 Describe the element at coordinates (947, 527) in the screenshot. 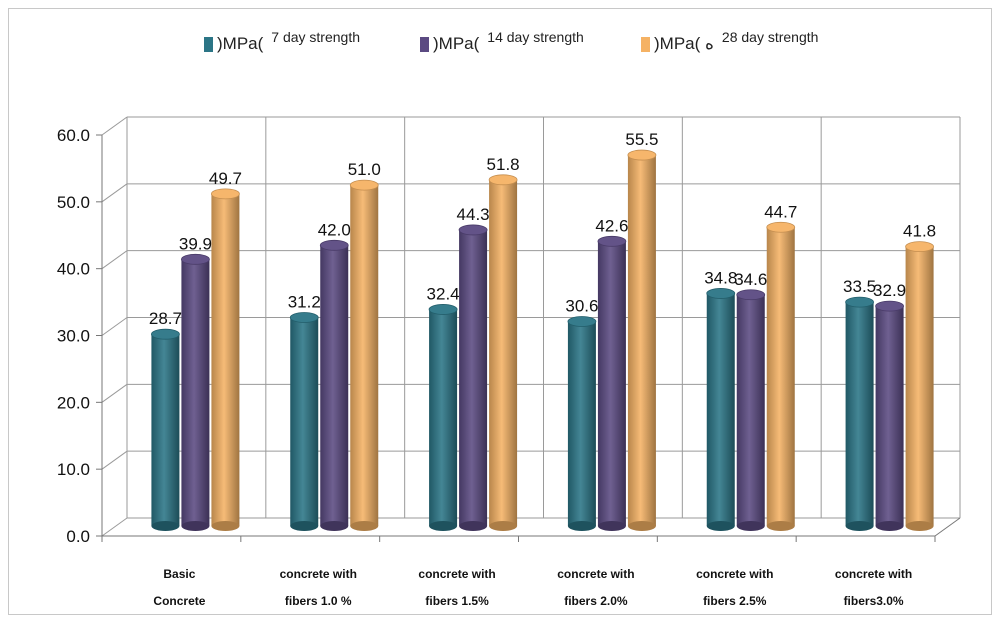

I see `floor-edge` at that location.